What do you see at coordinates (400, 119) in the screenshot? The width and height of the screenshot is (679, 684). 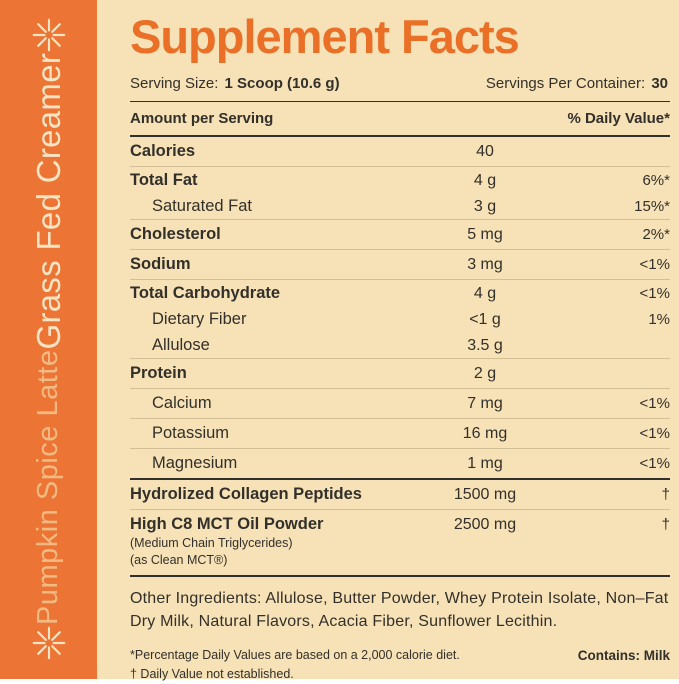 I see `table-header: Amount per Serving % Daily Value*` at bounding box center [400, 119].